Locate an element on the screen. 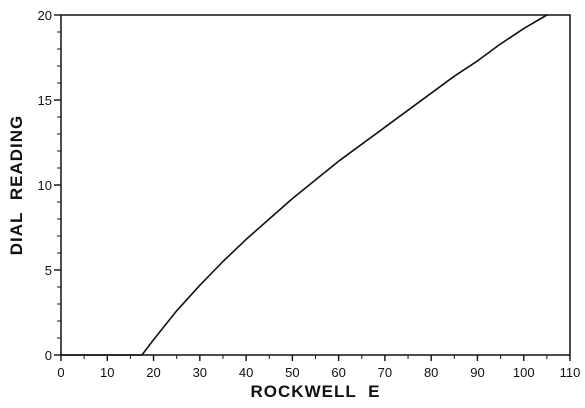 The width and height of the screenshot is (585, 408). x-tick-label: 110 is located at coordinates (570, 372).